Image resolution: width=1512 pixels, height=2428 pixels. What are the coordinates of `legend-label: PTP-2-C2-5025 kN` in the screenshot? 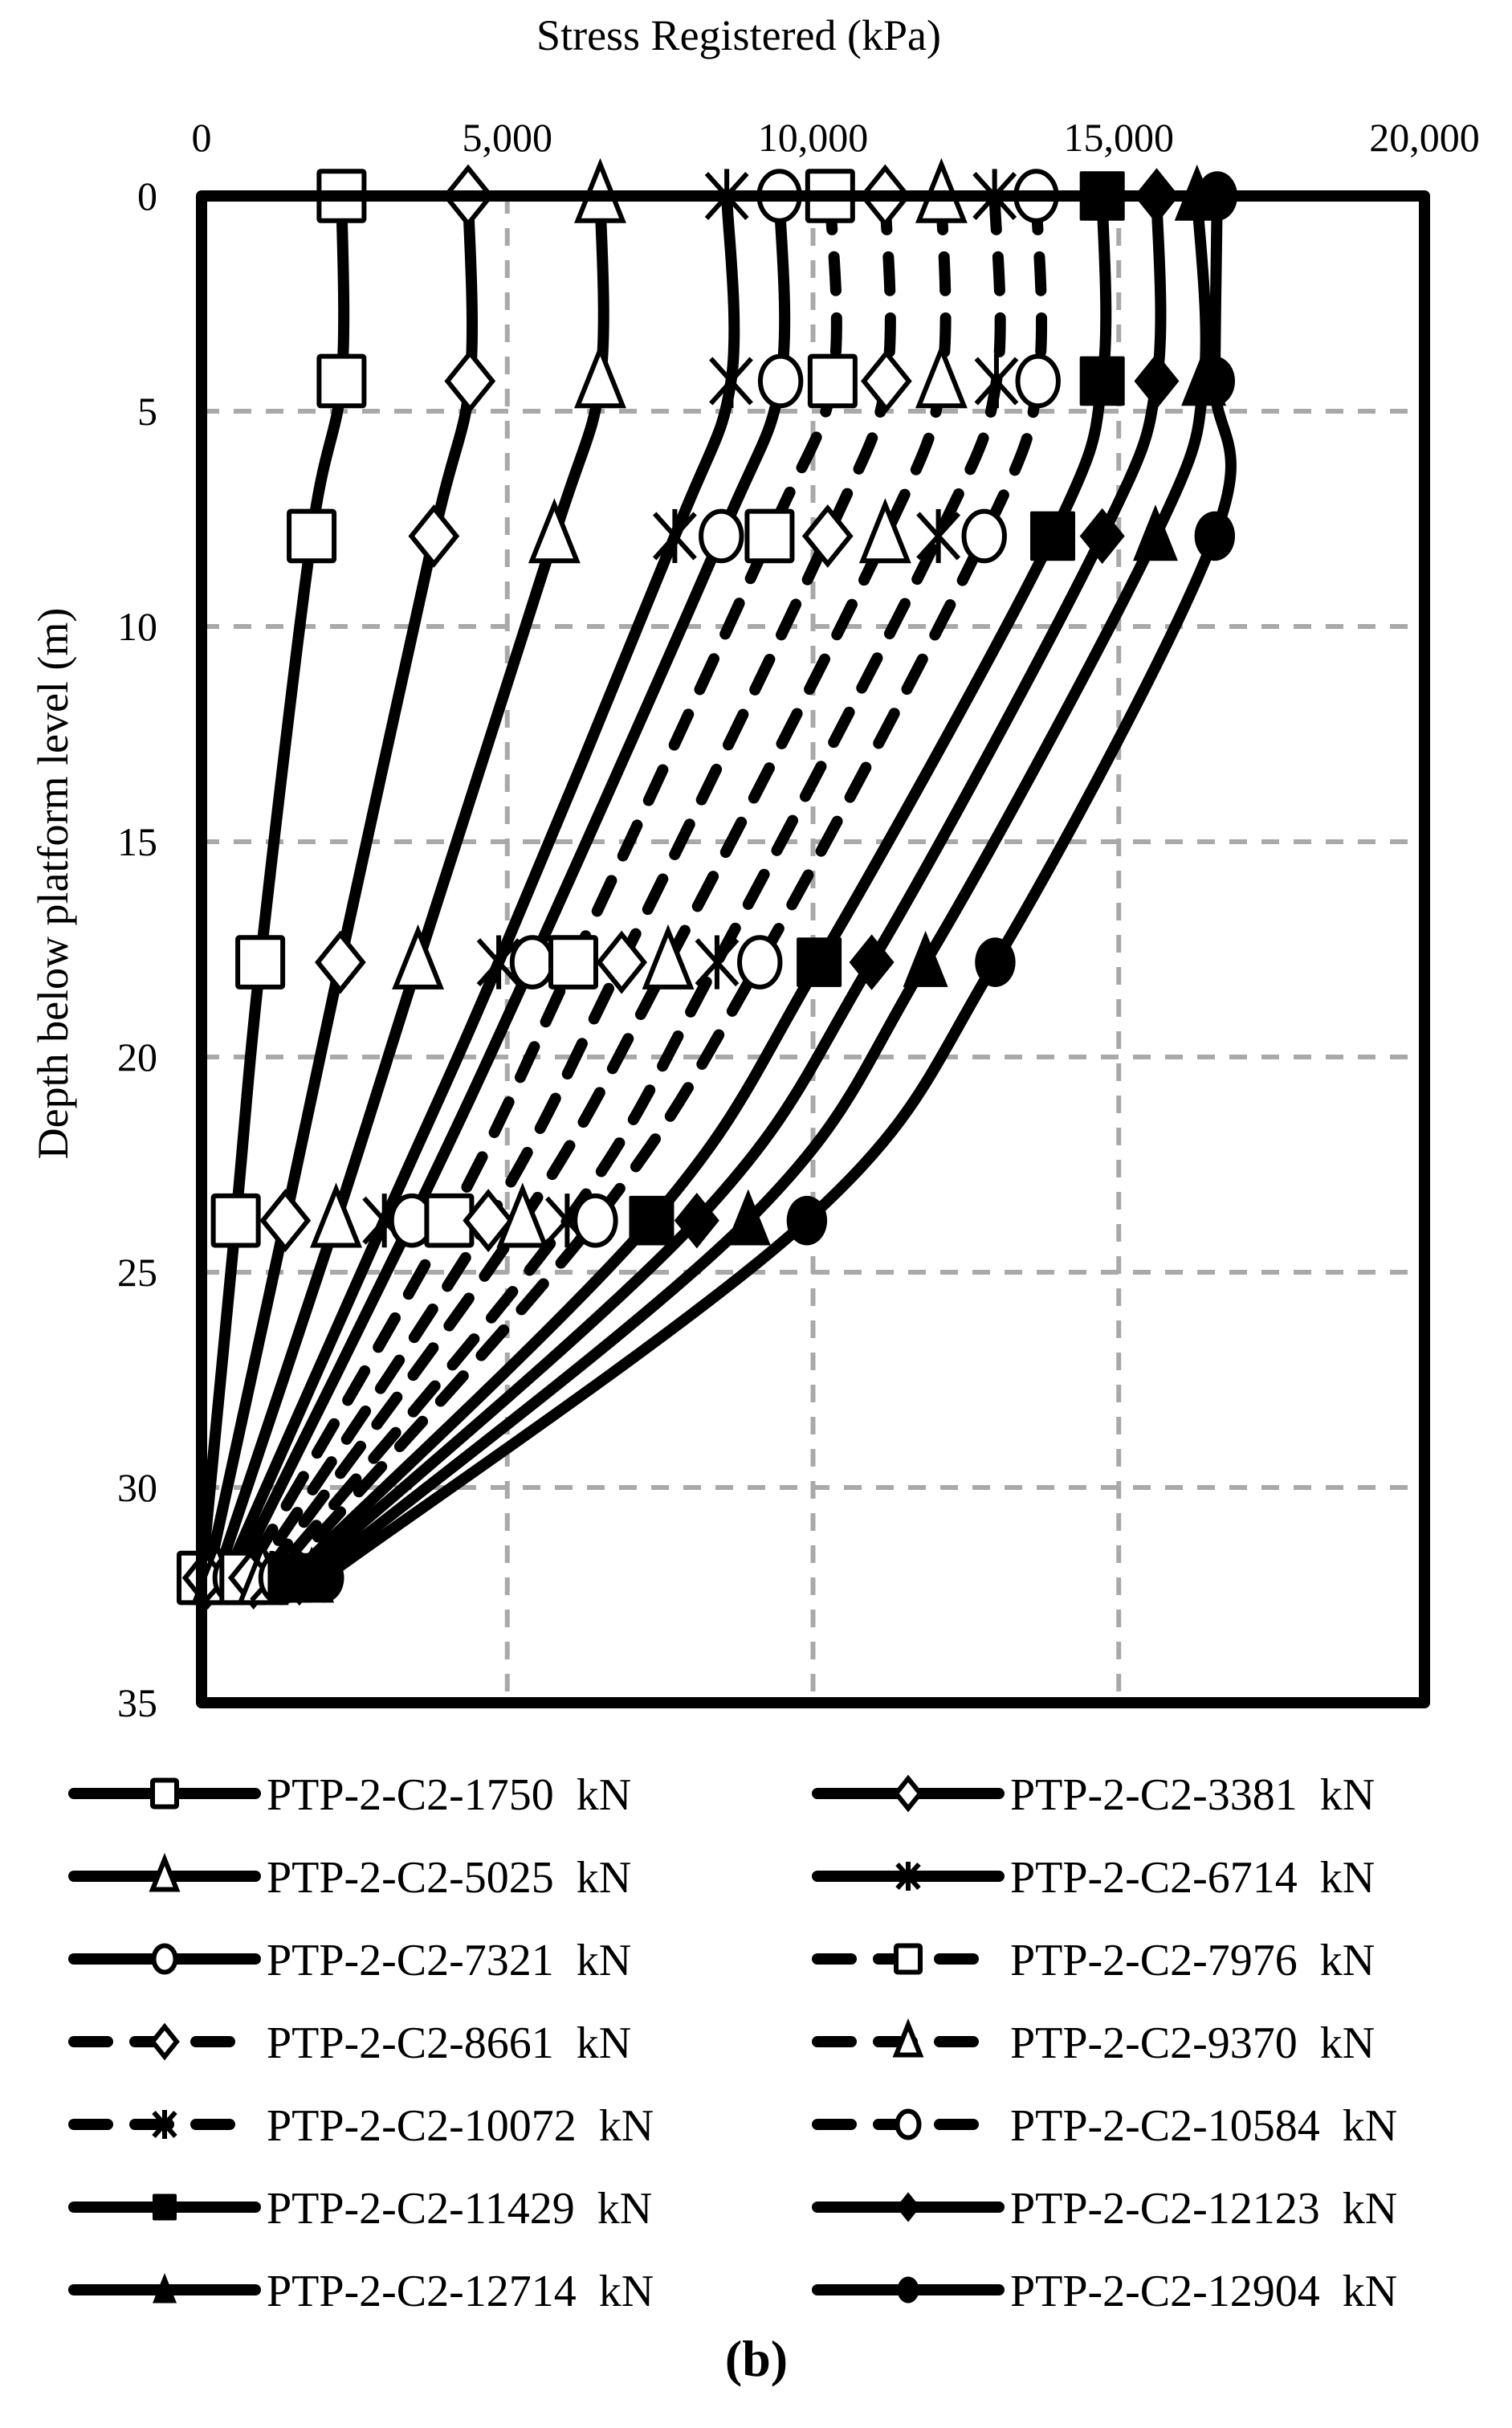 It's located at (449, 1878).